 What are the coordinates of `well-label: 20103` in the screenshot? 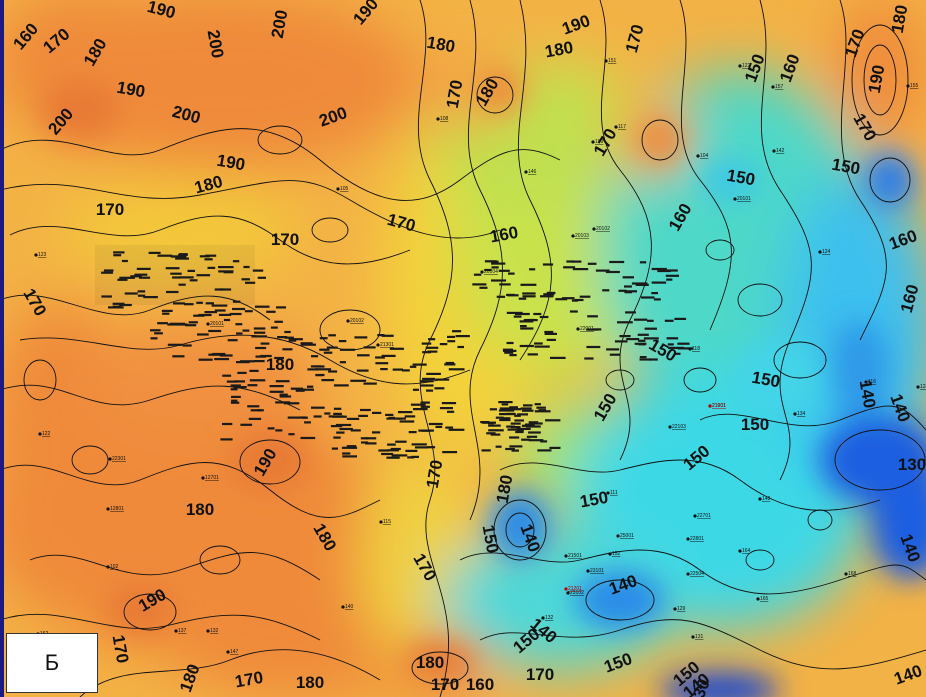 It's located at (582, 236).